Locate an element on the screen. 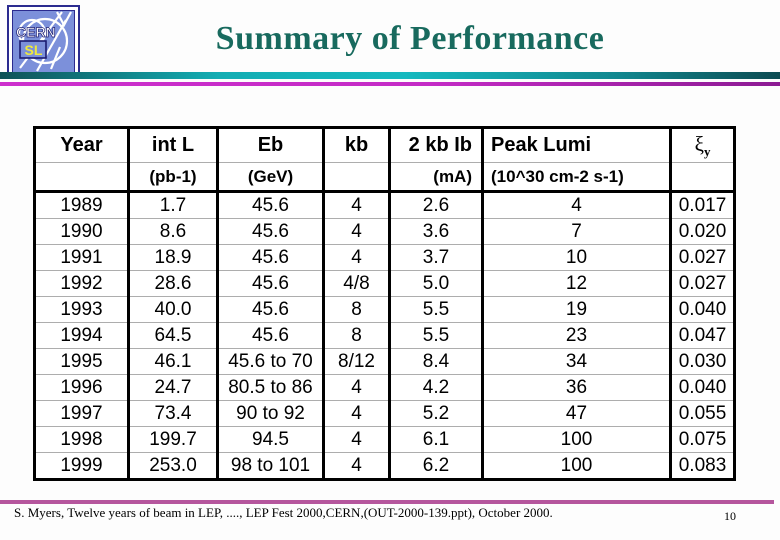 The width and height of the screenshot is (780, 540). table-cell: 98 to 101 is located at coordinates (270, 466).